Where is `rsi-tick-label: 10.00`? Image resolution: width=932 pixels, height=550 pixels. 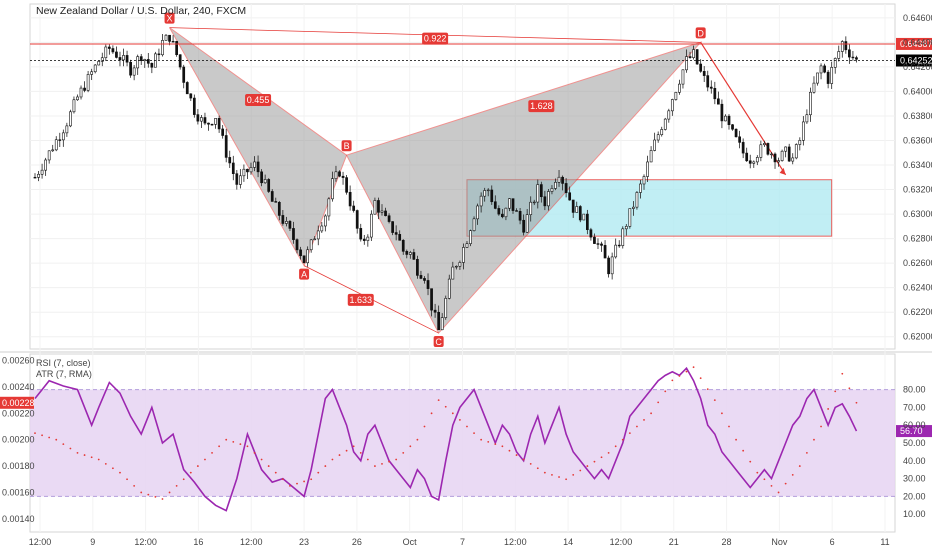 rsi-tick-label: 10.00 is located at coordinates (914, 514).